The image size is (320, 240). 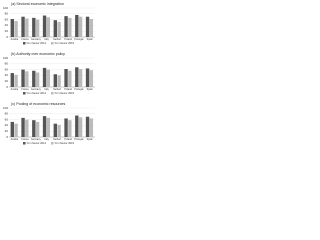 What do you see at coordinates (38, 54) in the screenshot?
I see `chart-title: (b) Authority over economic policy` at bounding box center [38, 54].